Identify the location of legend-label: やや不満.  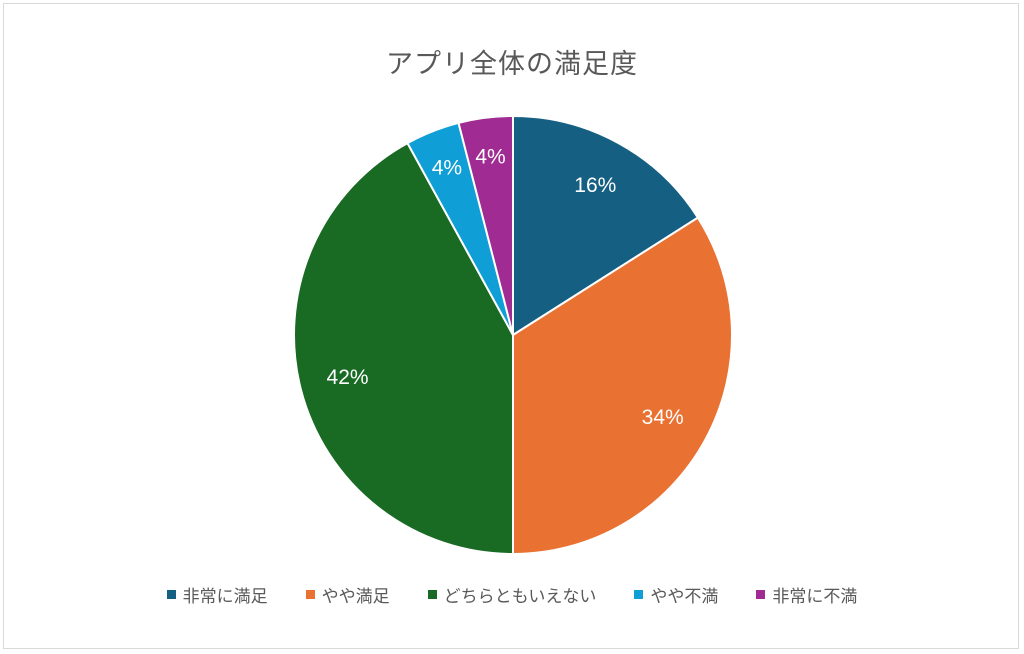
(684, 597).